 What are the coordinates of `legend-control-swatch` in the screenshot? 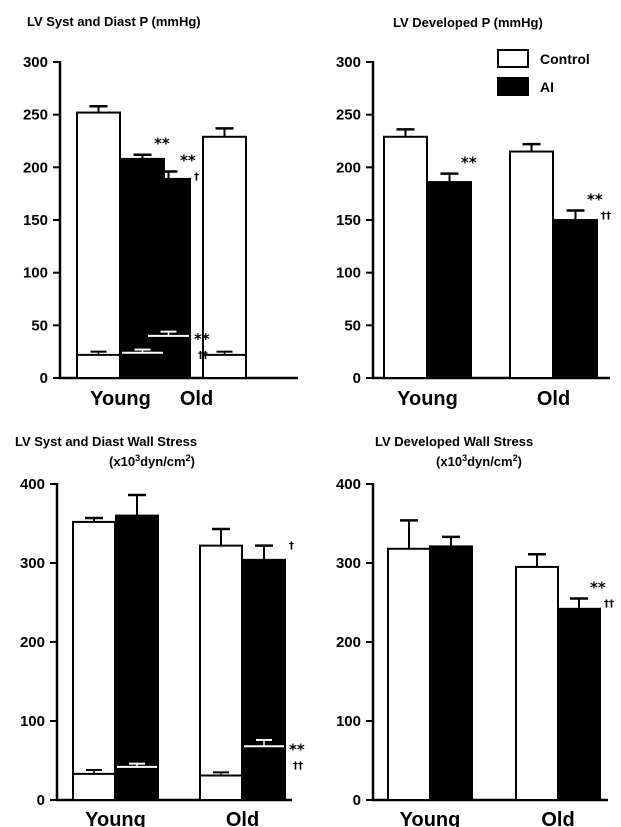 It's located at (513, 58).